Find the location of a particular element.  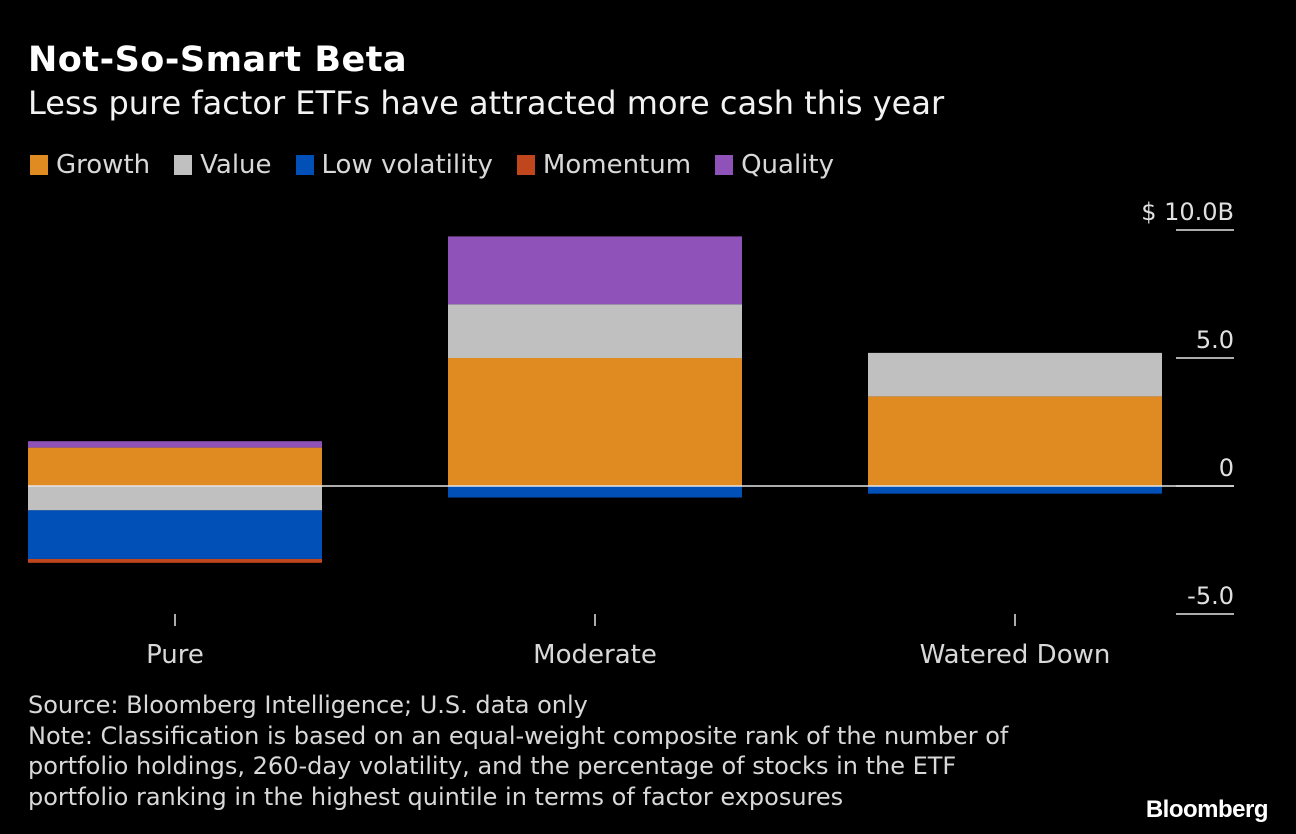

legend-item: Value is located at coordinates (223, 165).